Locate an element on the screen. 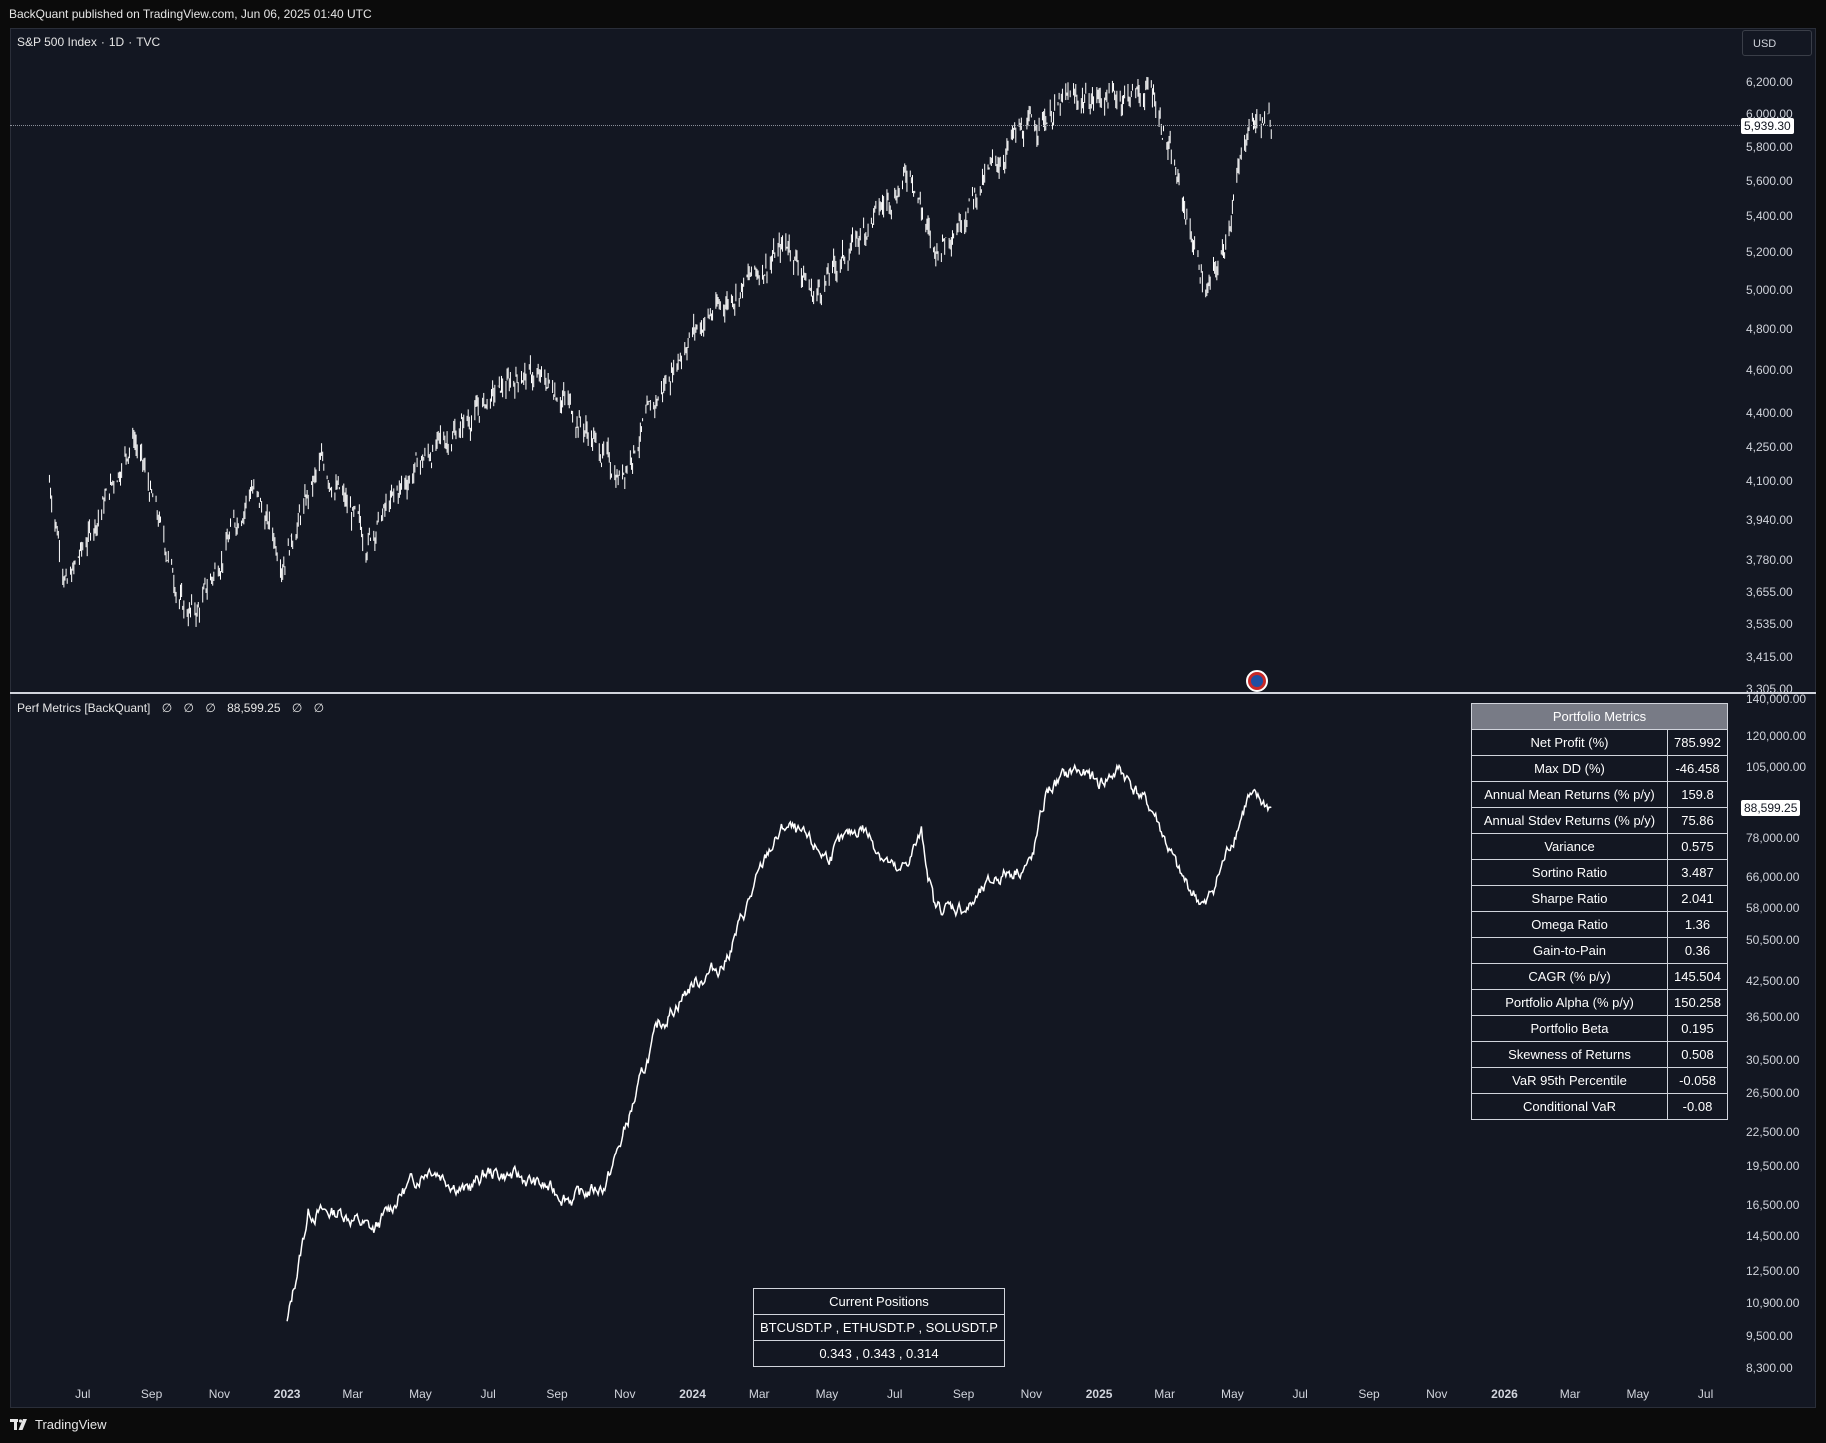 This screenshot has width=1826, height=1443. indicator-name: Perf Metrics [BackQuant] is located at coordinates (84, 708).